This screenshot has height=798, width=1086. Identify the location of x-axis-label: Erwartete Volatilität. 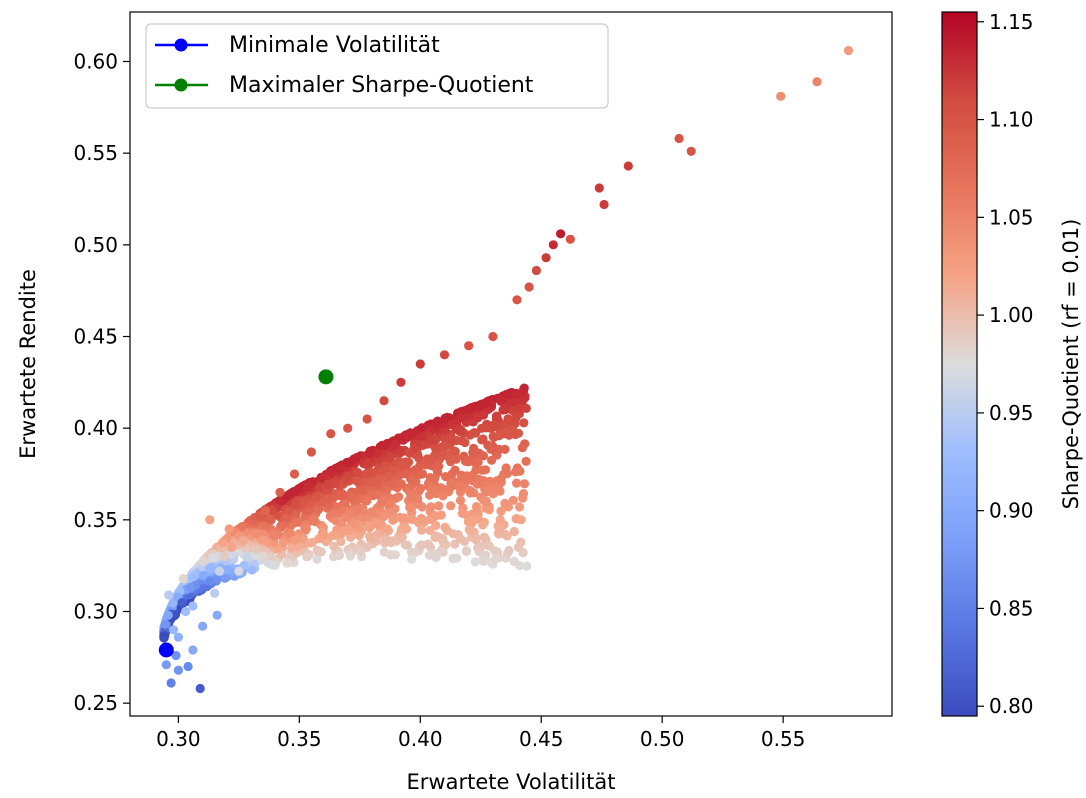
(511, 782).